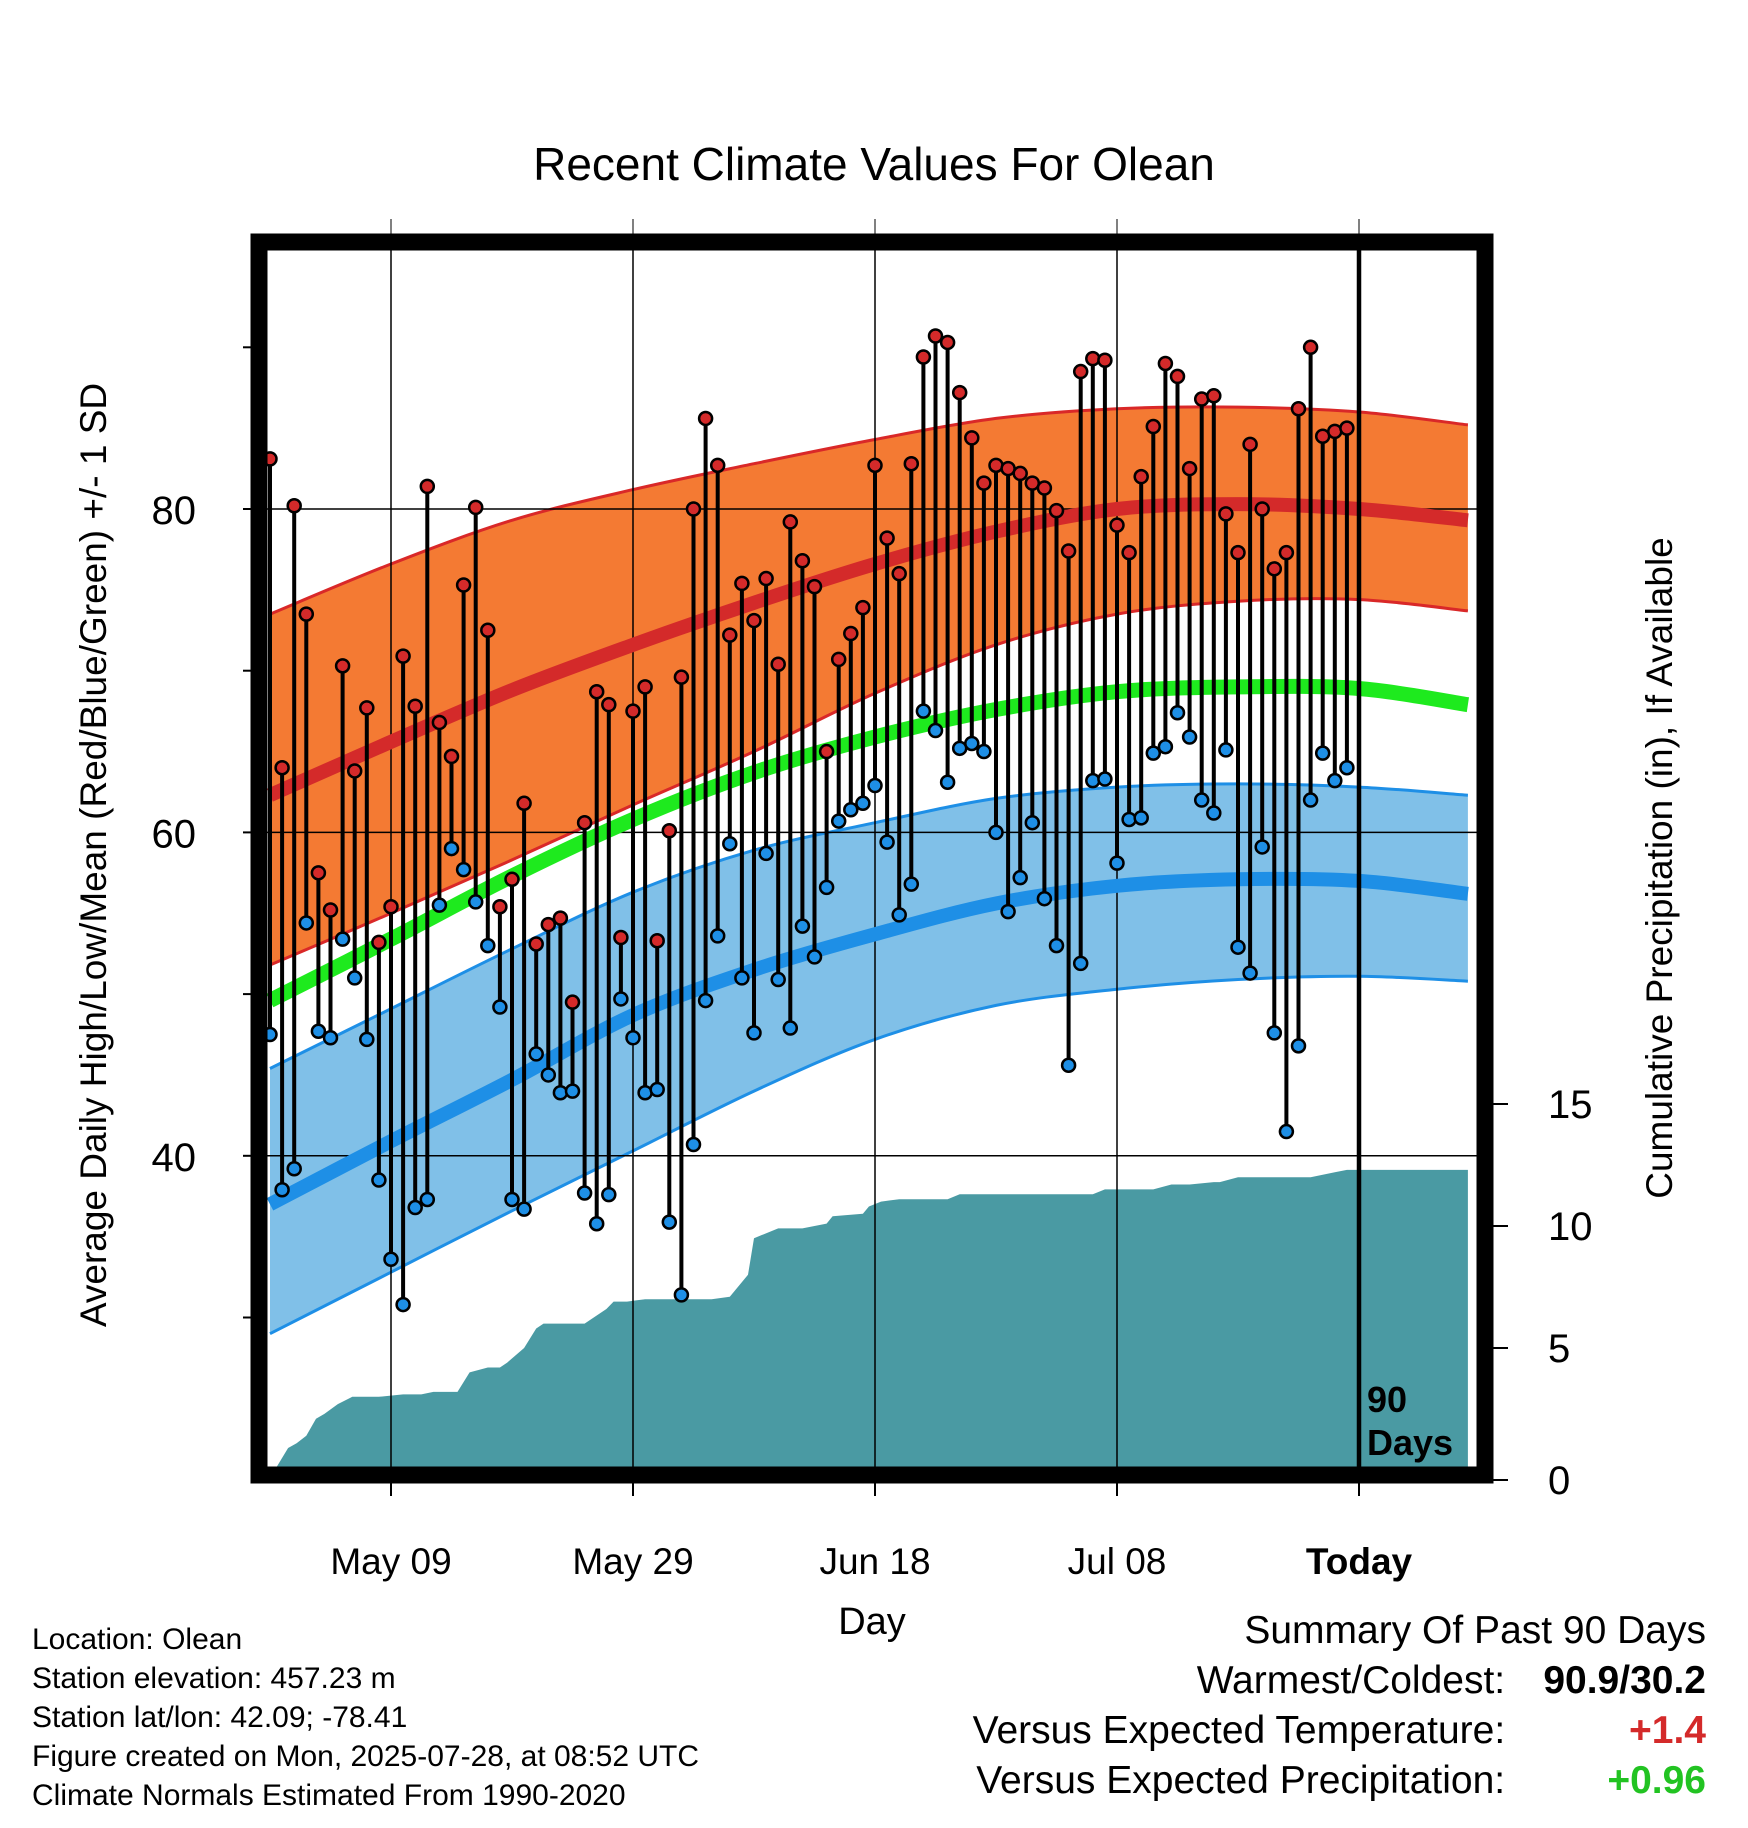 This screenshot has width=1748, height=1828. What do you see at coordinates (1559, 1349) in the screenshot?
I see `y2-tick-label-1: 5` at bounding box center [1559, 1349].